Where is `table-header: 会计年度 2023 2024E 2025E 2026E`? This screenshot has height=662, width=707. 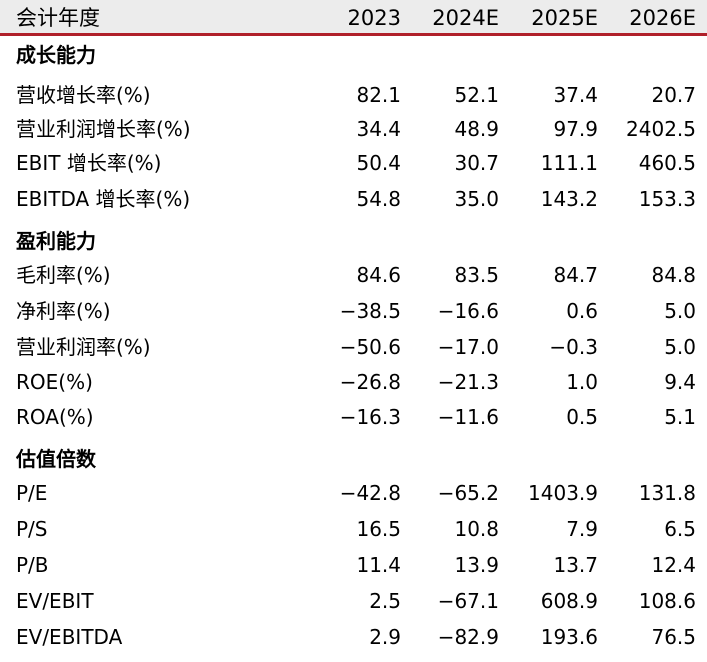 table-header: 会计年度 2023 2024E 2025E 2026E is located at coordinates (353, 18).